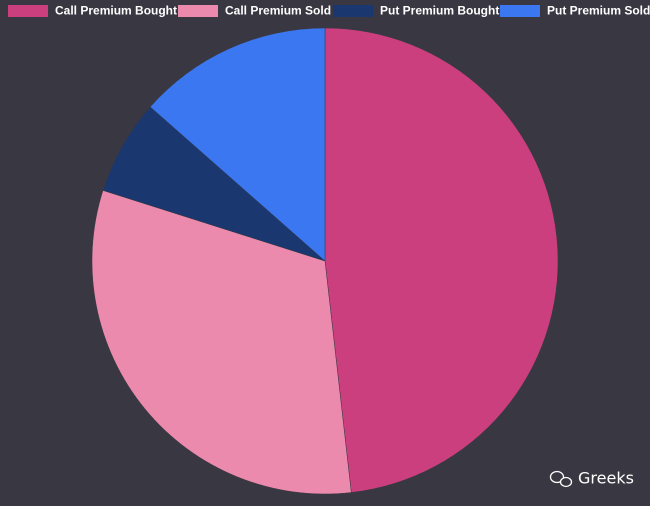 The image size is (650, 506). I want to click on watermark-text: Greeks, so click(606, 478).